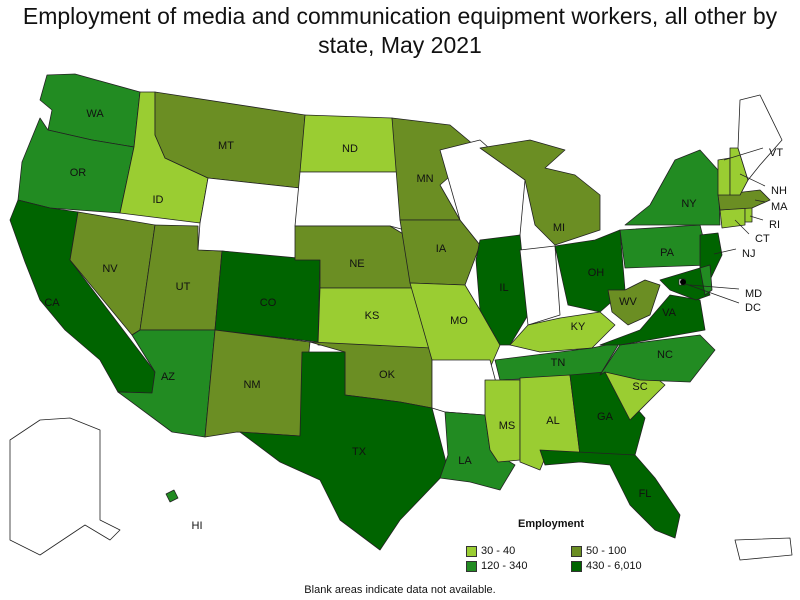 This screenshot has width=800, height=600. What do you see at coordinates (683, 282) in the screenshot?
I see `dc-marker` at bounding box center [683, 282].